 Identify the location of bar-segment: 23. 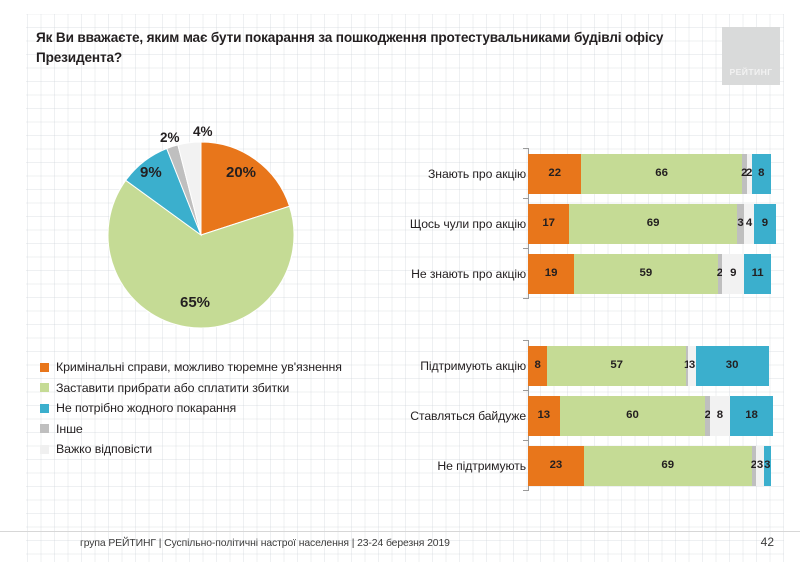
(556, 466).